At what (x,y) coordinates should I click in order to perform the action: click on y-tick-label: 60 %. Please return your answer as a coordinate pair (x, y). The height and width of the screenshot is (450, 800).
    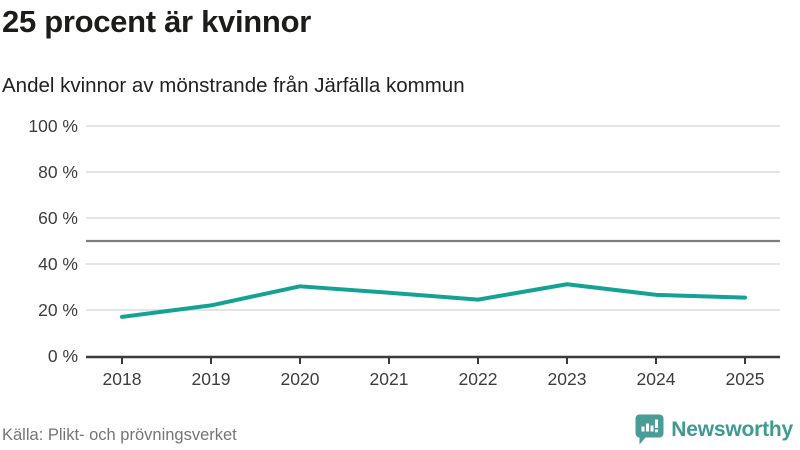
    Looking at the image, I should click on (58, 218).